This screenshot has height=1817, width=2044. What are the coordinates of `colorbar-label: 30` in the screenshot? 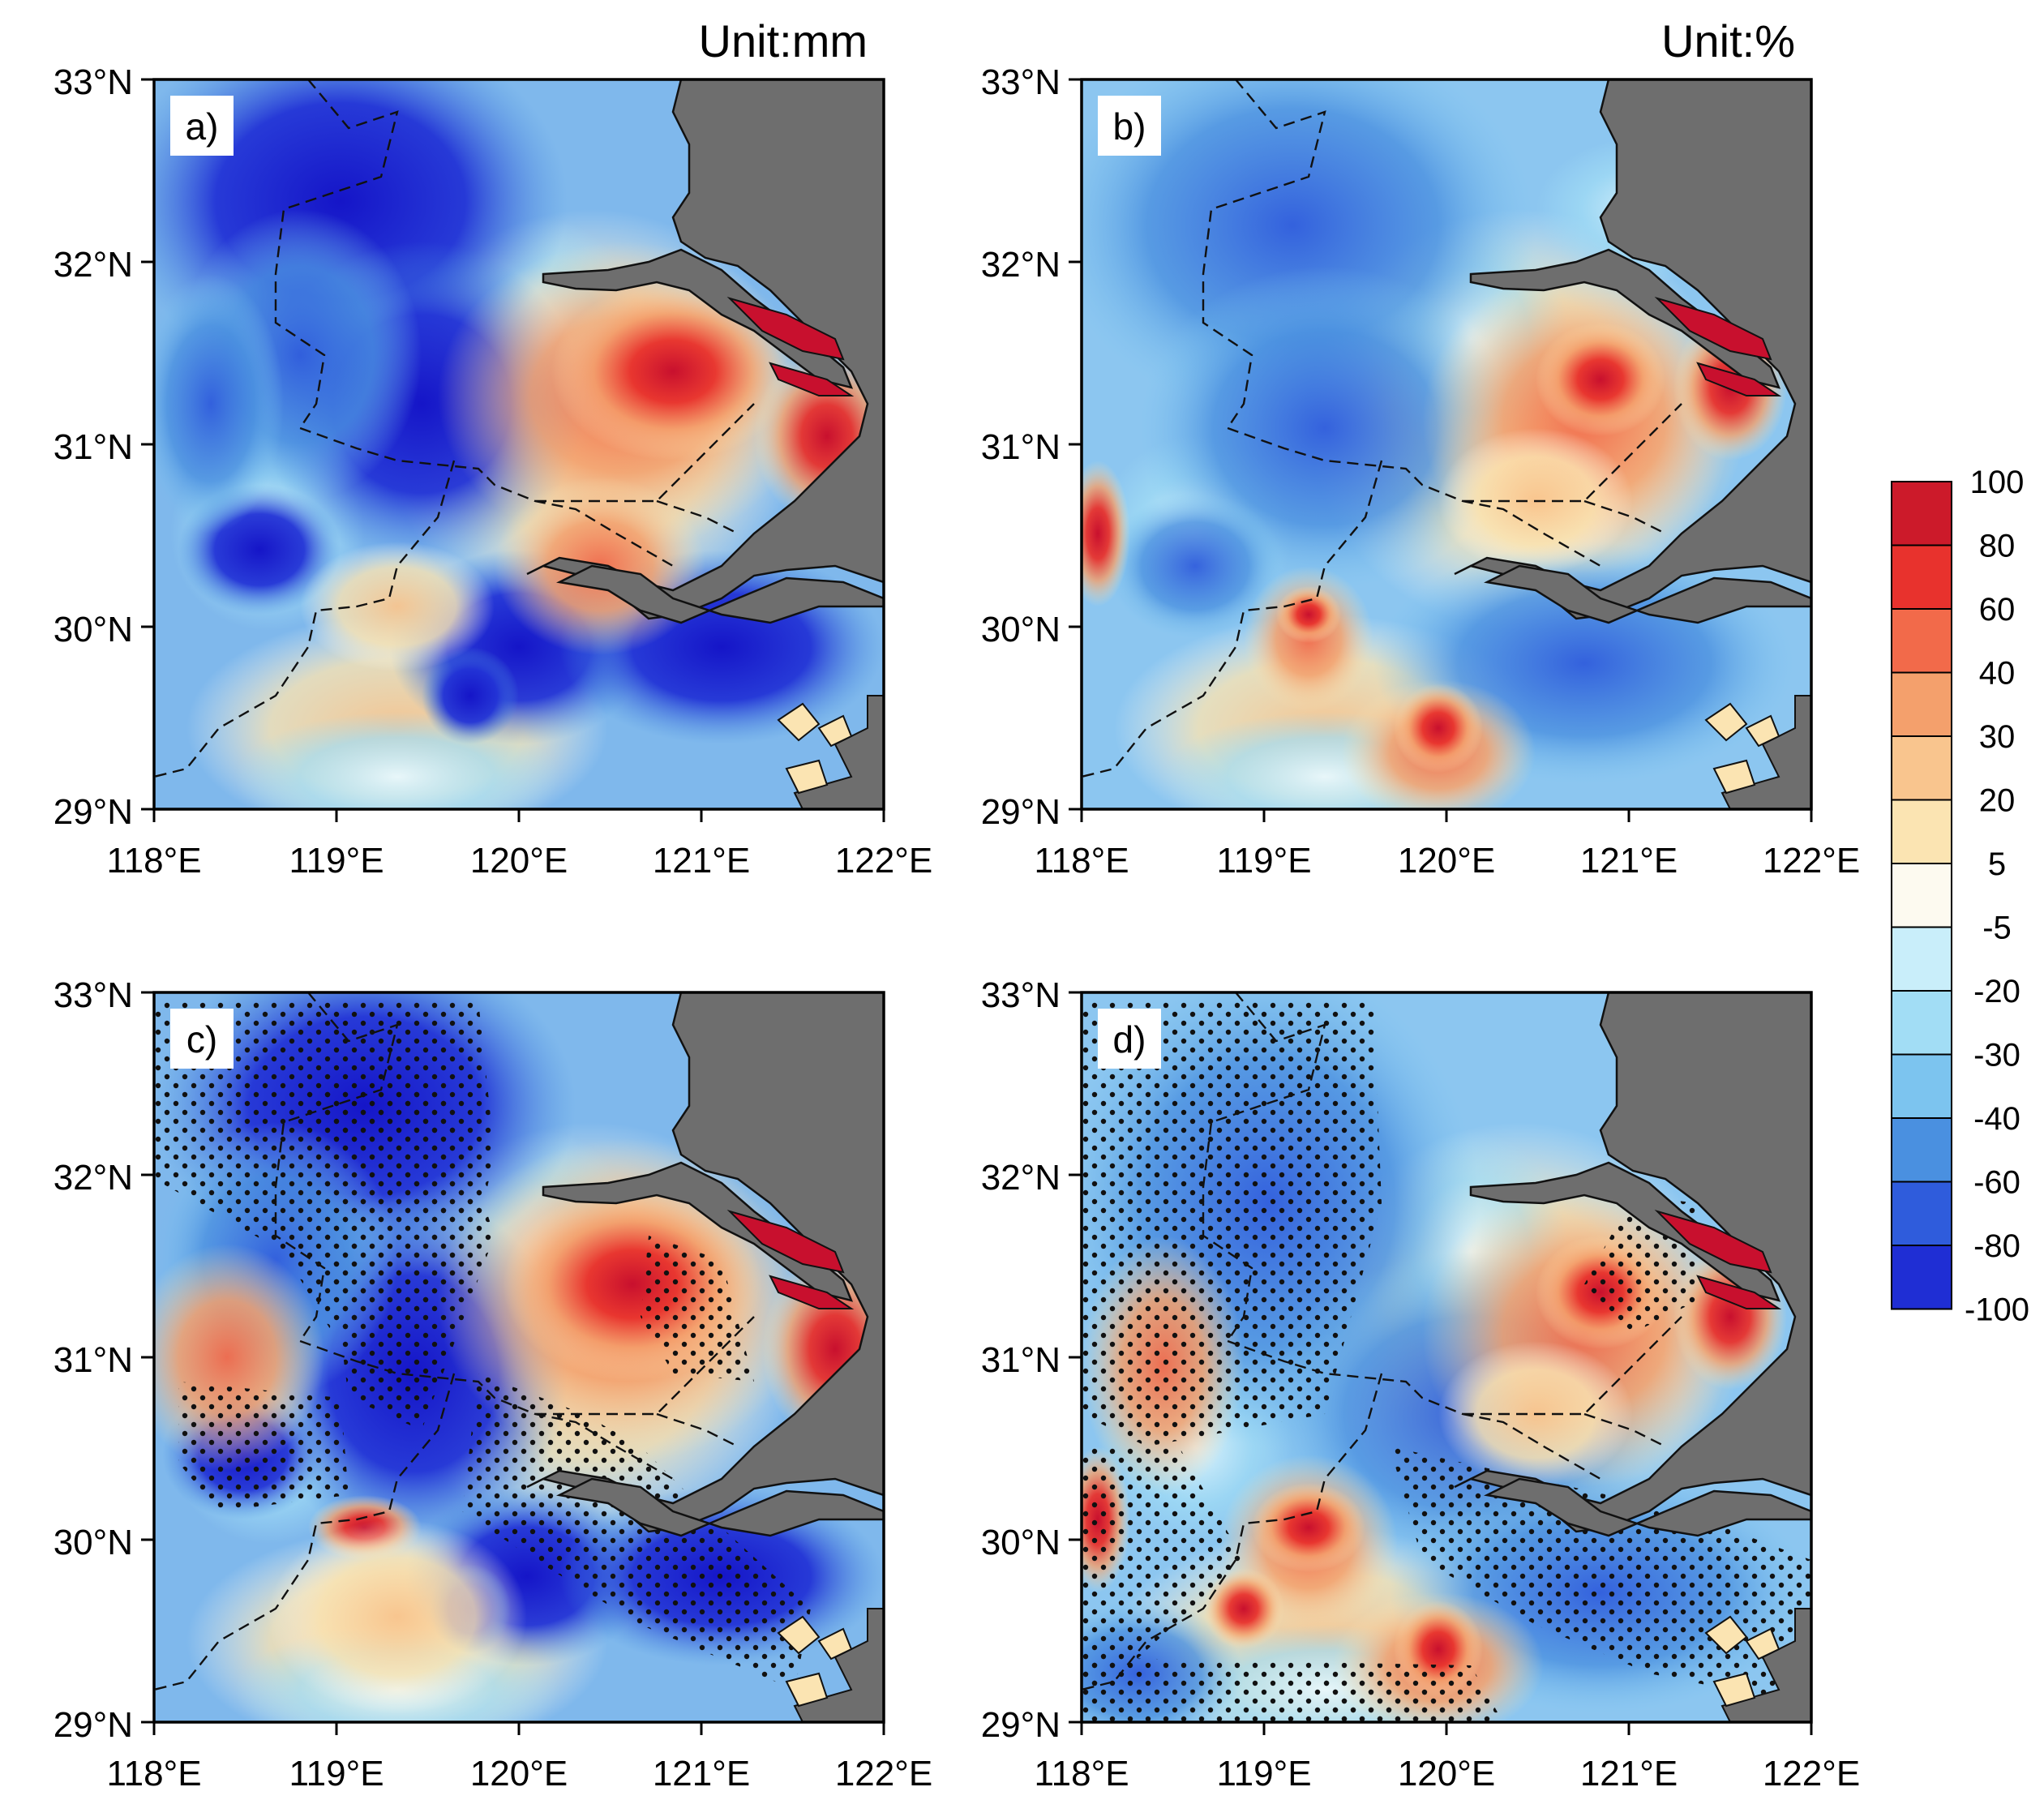 It's located at (1998, 737).